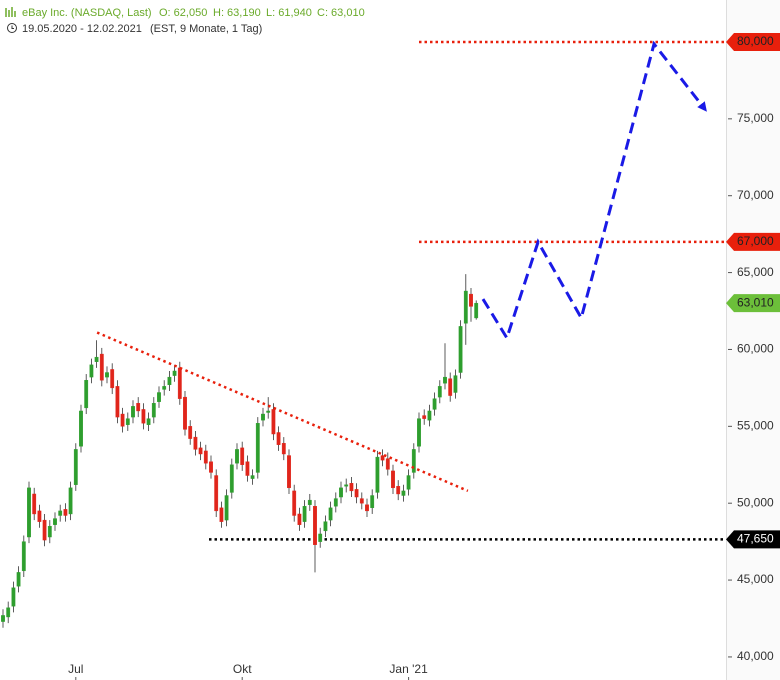 The image size is (780, 680). I want to click on low-value: L: 61,940, so click(289, 13).